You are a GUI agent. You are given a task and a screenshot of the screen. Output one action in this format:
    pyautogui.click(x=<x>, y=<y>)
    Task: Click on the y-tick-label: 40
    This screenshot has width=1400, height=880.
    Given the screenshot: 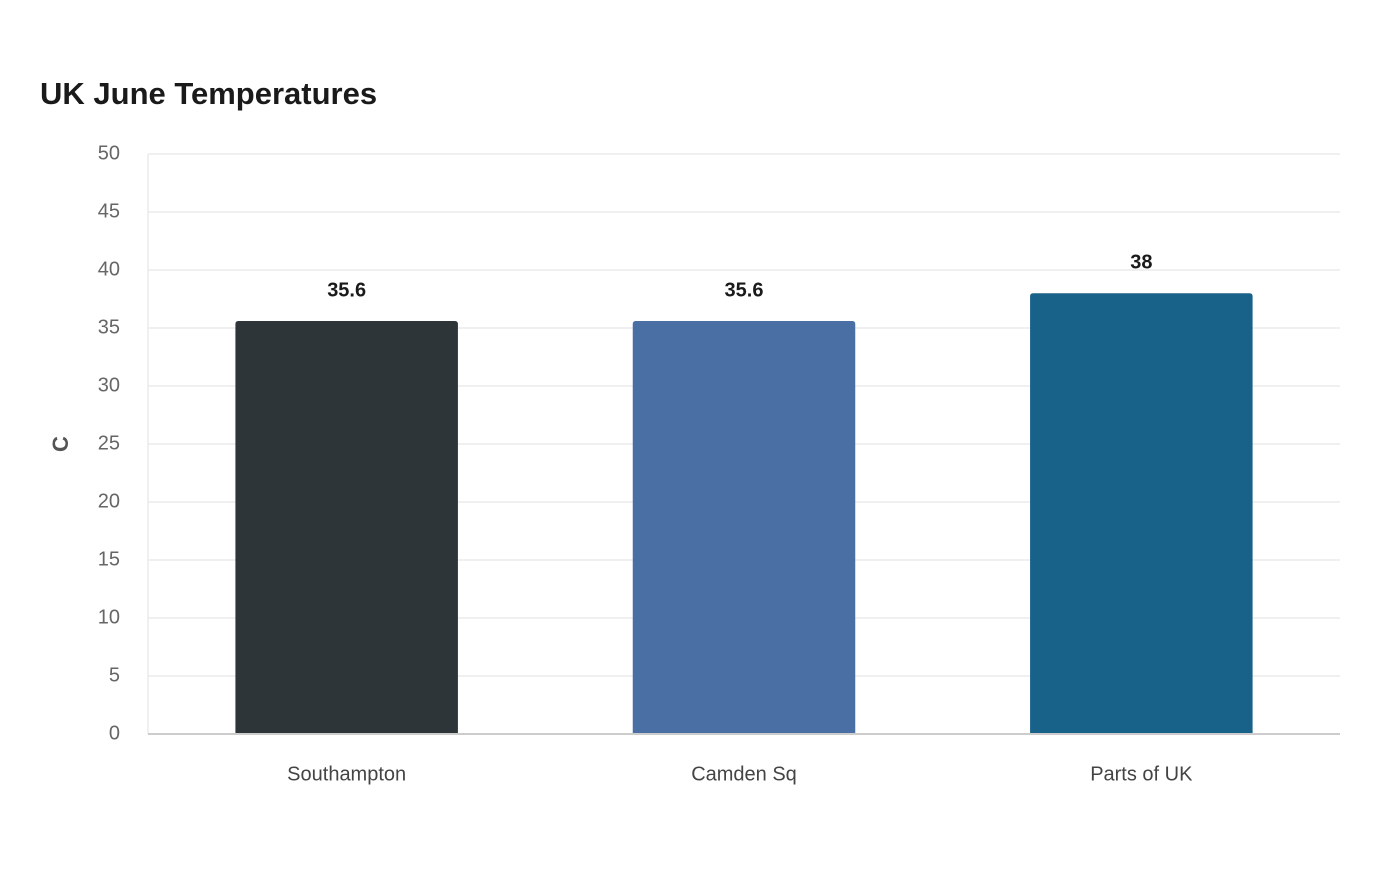 What is the action you would take?
    pyautogui.click(x=109, y=269)
    